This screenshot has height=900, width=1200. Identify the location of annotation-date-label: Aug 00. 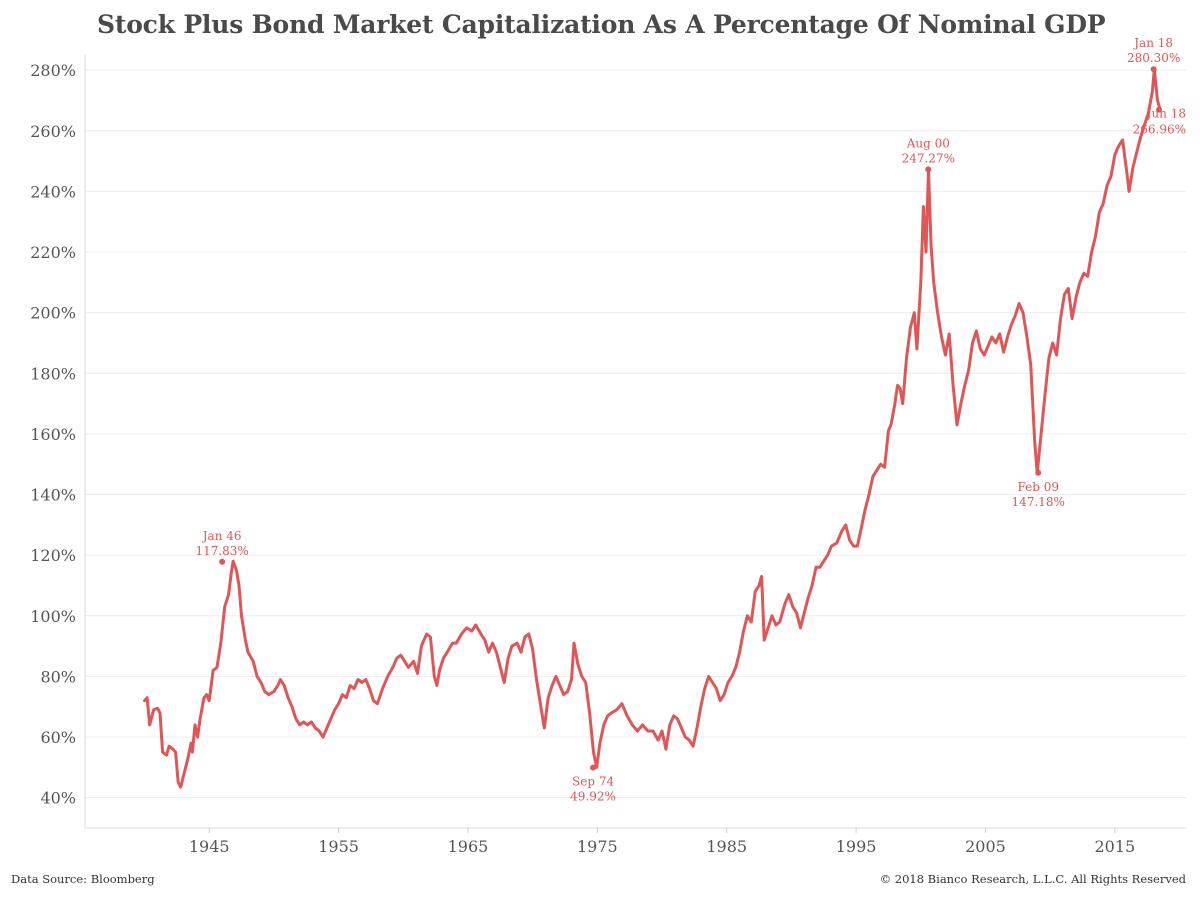
(928, 143).